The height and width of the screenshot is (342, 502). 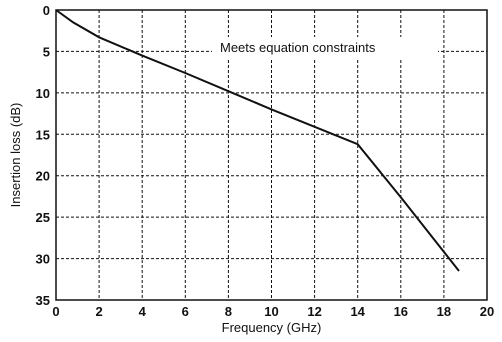 I want to click on x-axis-ticks: 0 2 4 6 8 10 12 14 16 18 20, so click(x=273, y=311).